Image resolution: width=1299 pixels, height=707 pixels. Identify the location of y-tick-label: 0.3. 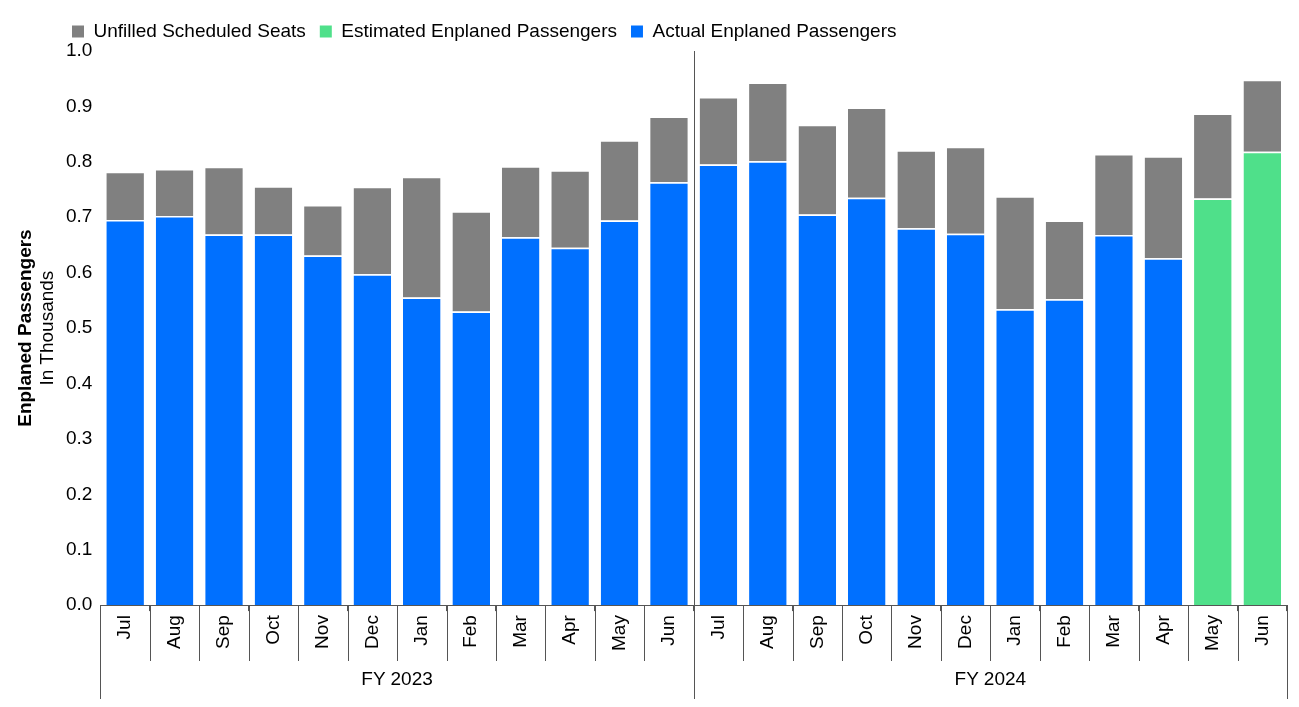
(79, 438).